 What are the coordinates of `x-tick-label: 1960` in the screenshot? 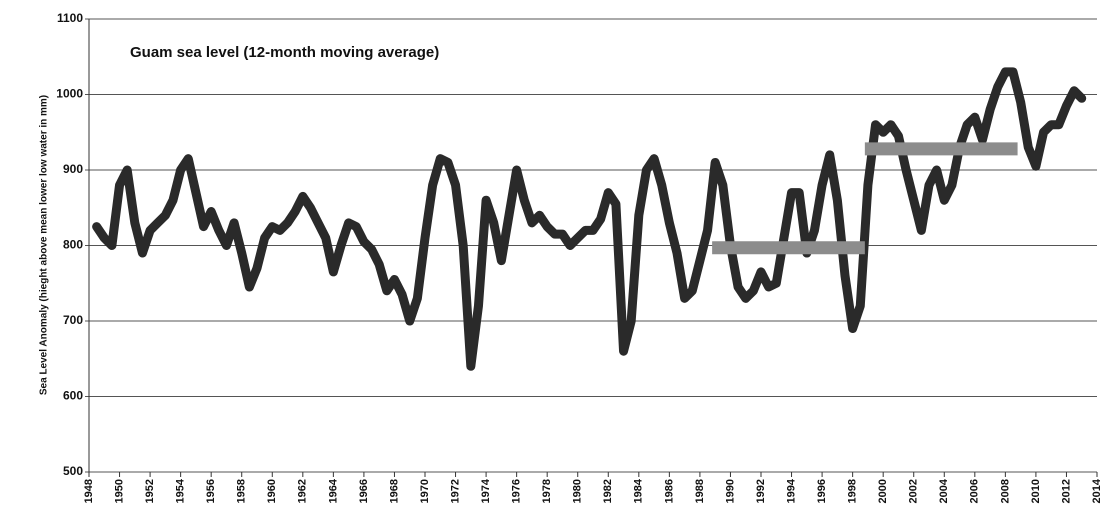 It's located at (272, 491).